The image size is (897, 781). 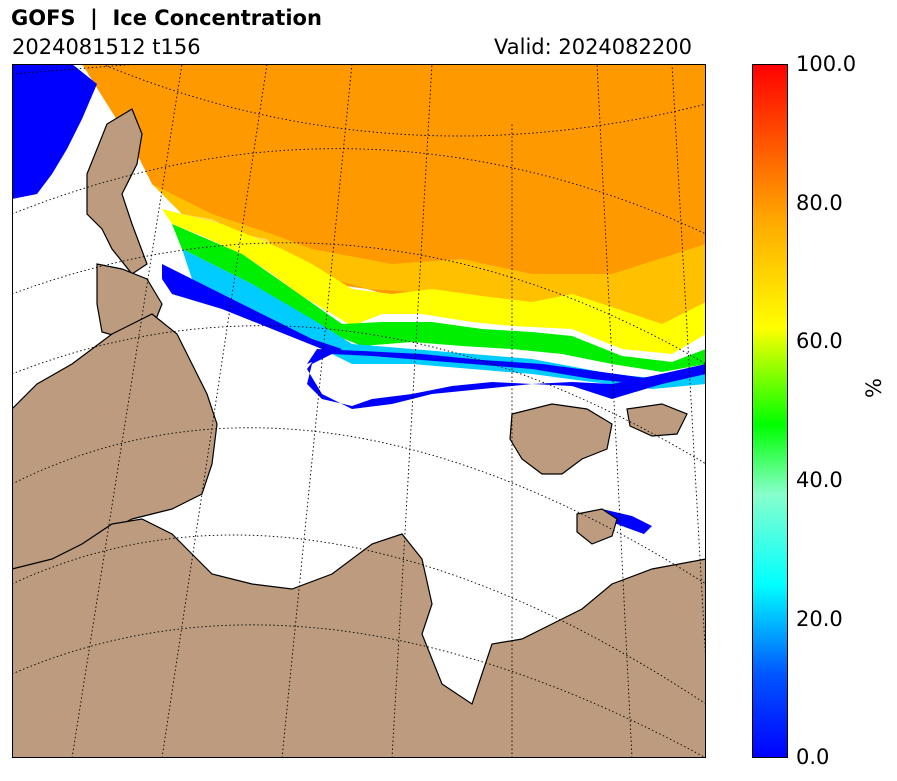 I want to click on ice-blue-patch, so click(x=627, y=521).